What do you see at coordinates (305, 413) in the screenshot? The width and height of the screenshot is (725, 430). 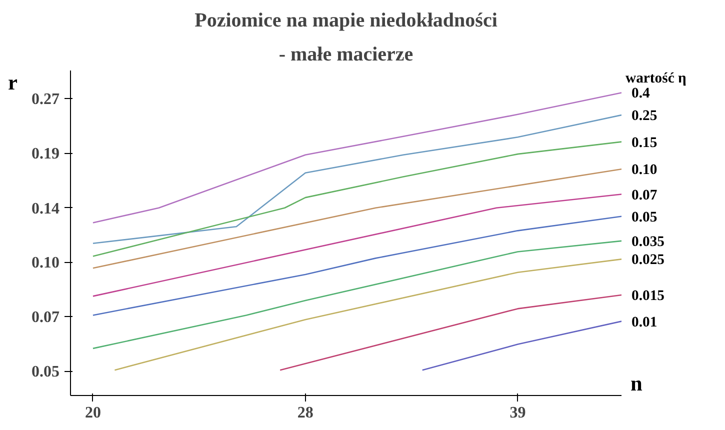 I see `x-tick-label: 28` at bounding box center [305, 413].